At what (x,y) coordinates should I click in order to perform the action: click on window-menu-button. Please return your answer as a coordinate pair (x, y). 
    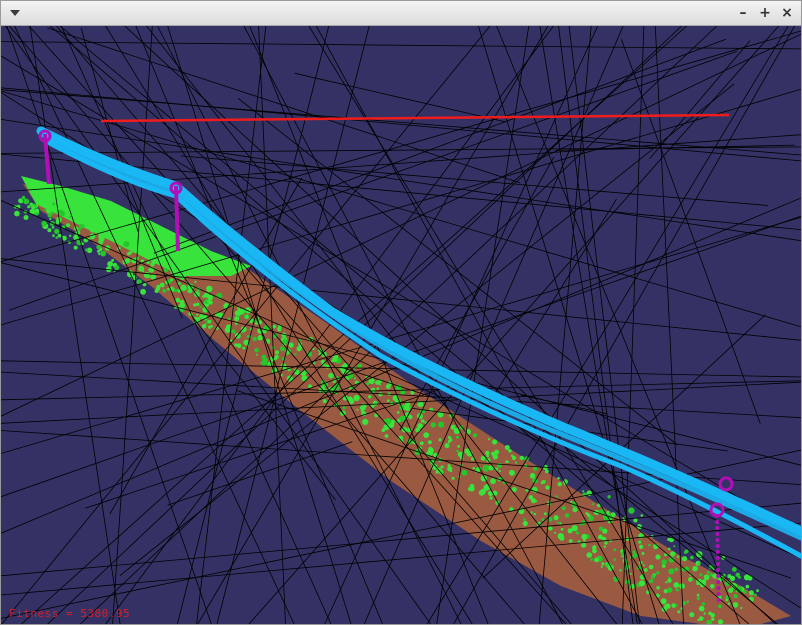
    Looking at the image, I should click on (15, 13).